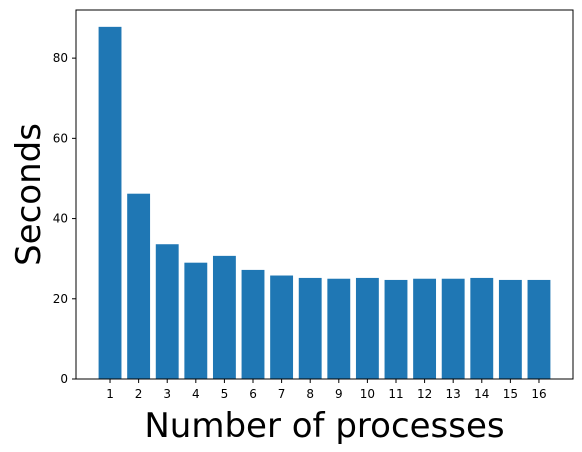  I want to click on x-tick-label: 6, so click(253, 394).